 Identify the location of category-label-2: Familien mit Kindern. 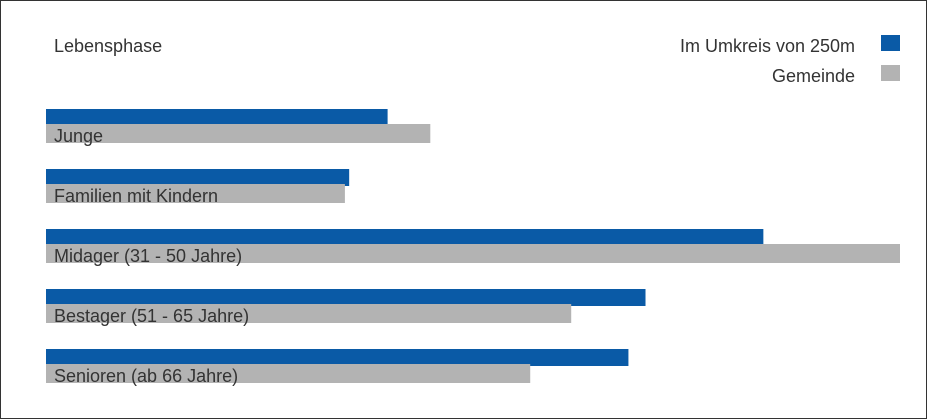
(136, 196).